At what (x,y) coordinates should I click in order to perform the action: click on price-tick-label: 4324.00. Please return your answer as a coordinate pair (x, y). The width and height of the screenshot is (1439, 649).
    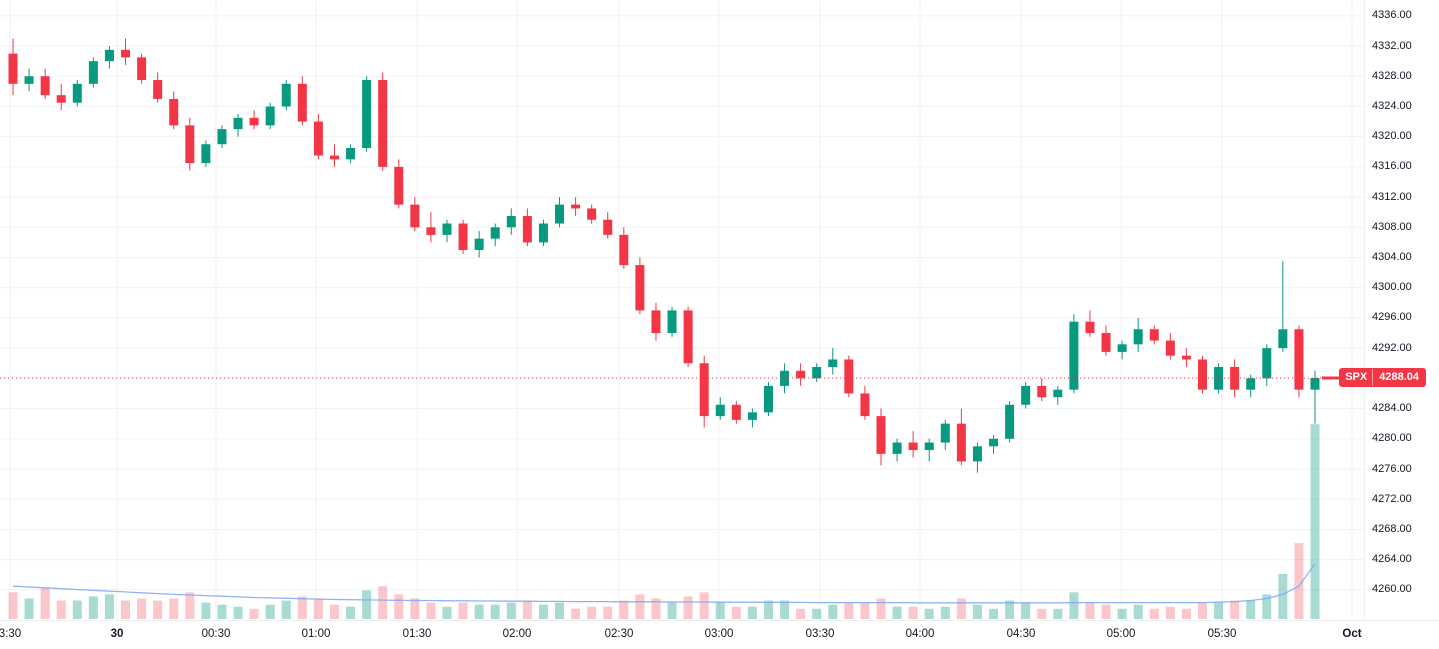
    Looking at the image, I should click on (1392, 106).